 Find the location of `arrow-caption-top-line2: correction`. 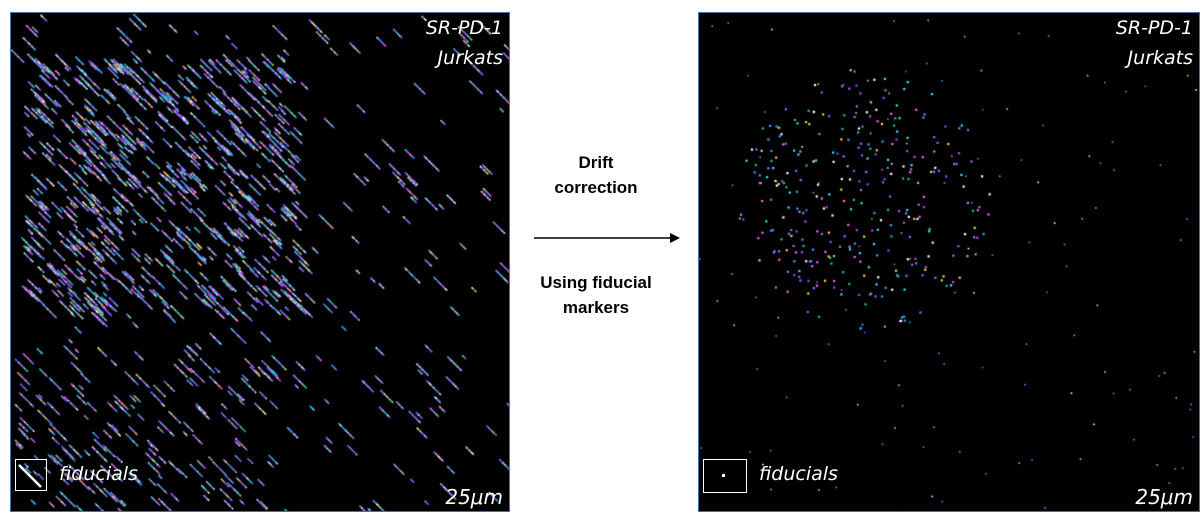

arrow-caption-top-line2: correction is located at coordinates (596, 187).